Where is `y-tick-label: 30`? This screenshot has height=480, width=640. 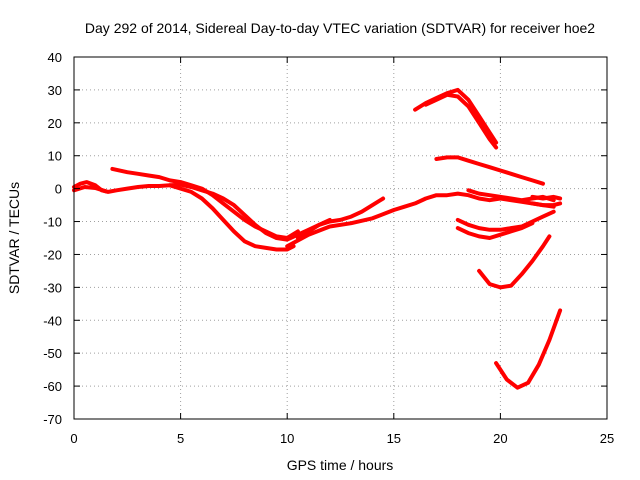
y-tick-label: 30 is located at coordinates (55, 90).